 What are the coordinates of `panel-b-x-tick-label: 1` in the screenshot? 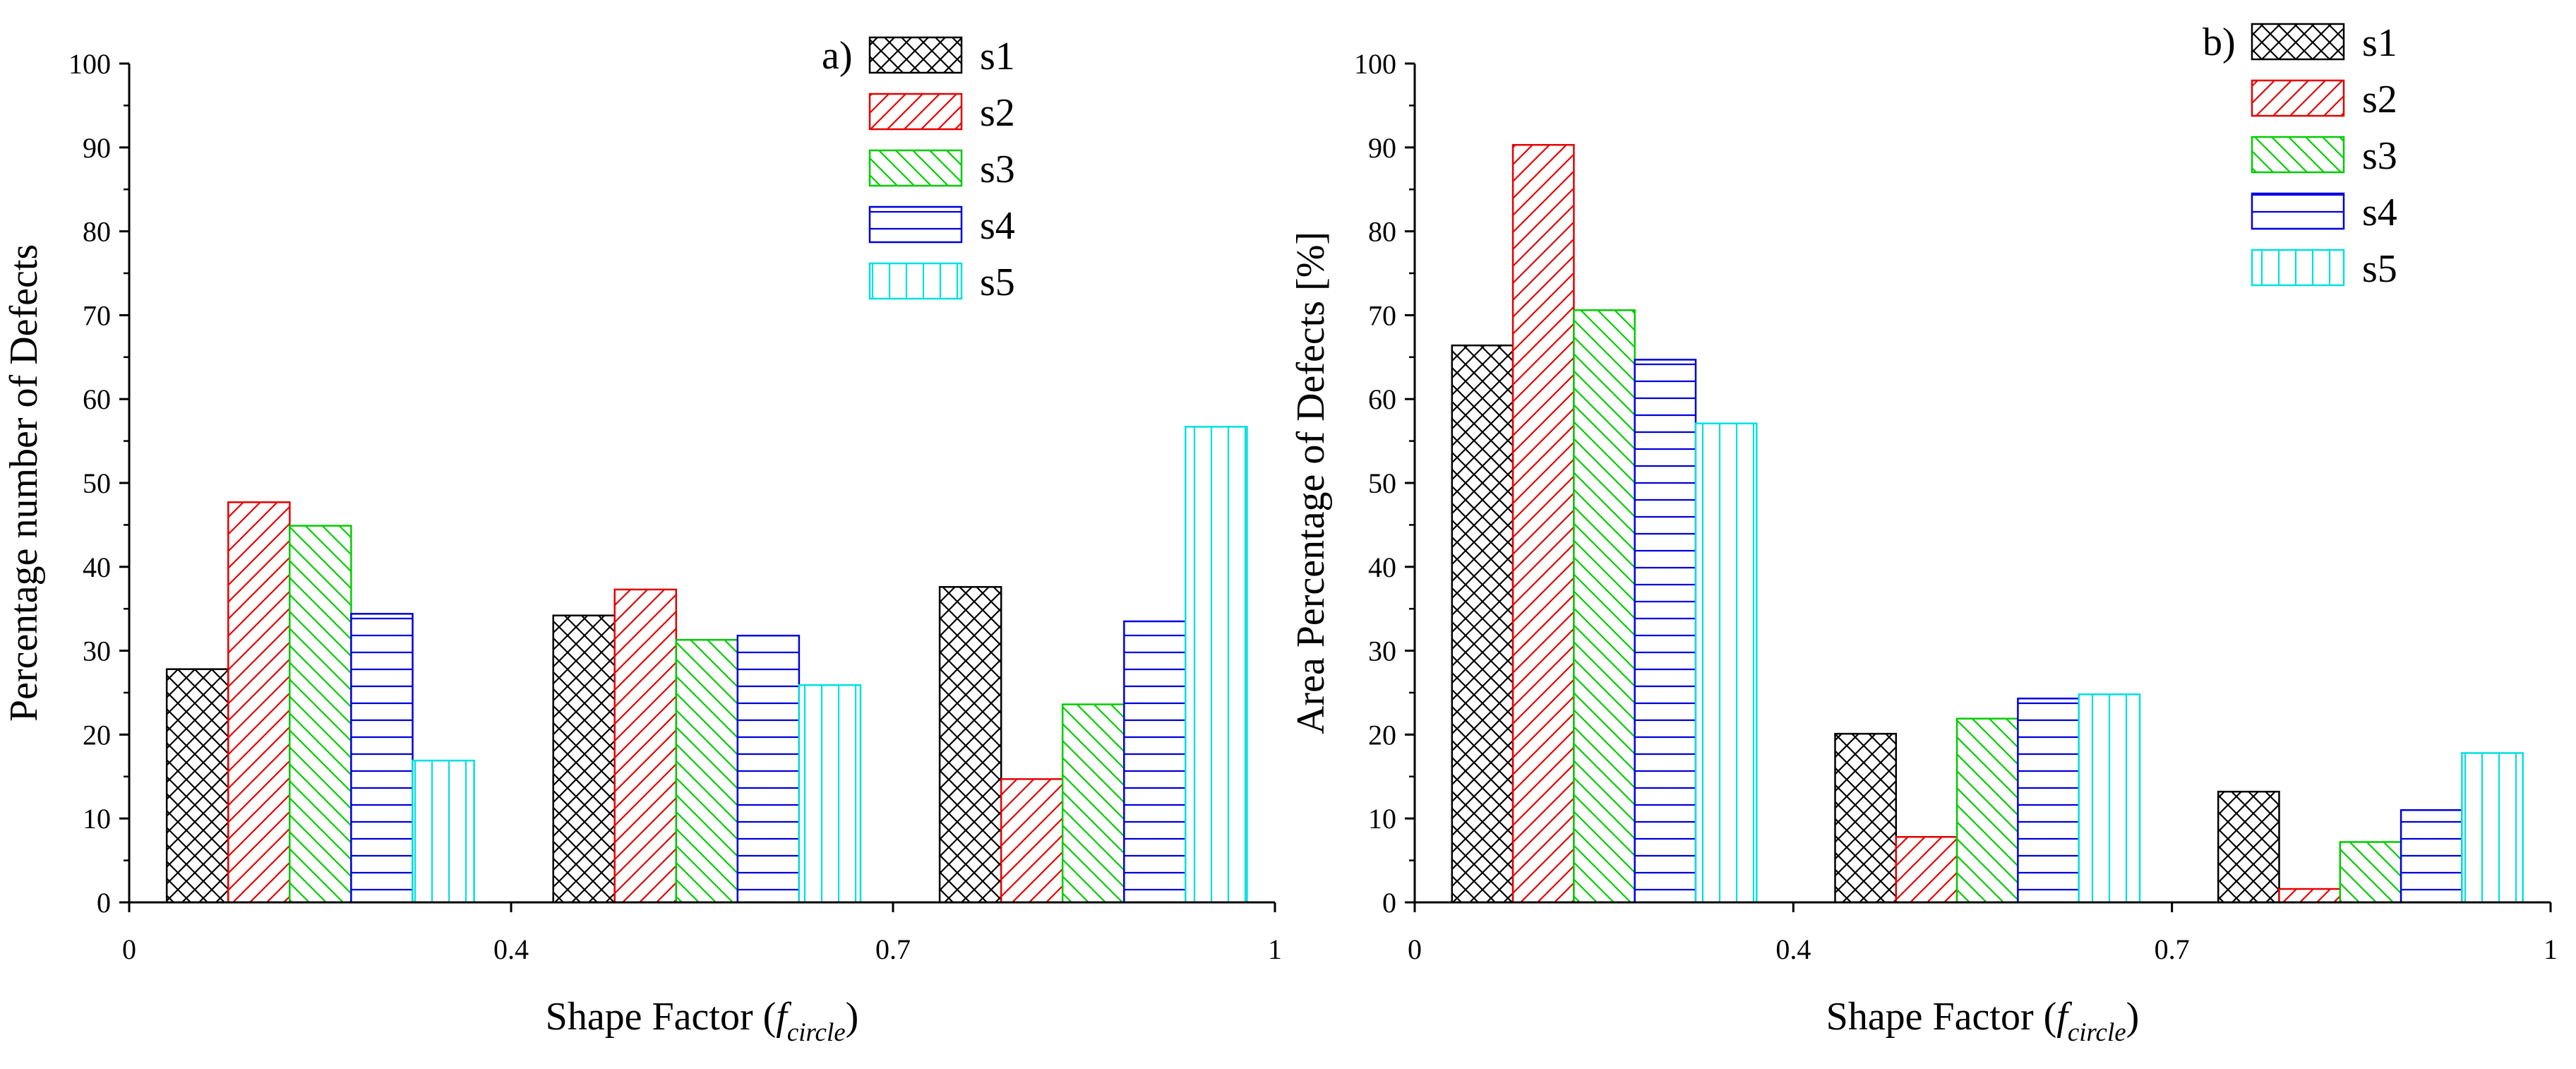 It's located at (2551, 949).